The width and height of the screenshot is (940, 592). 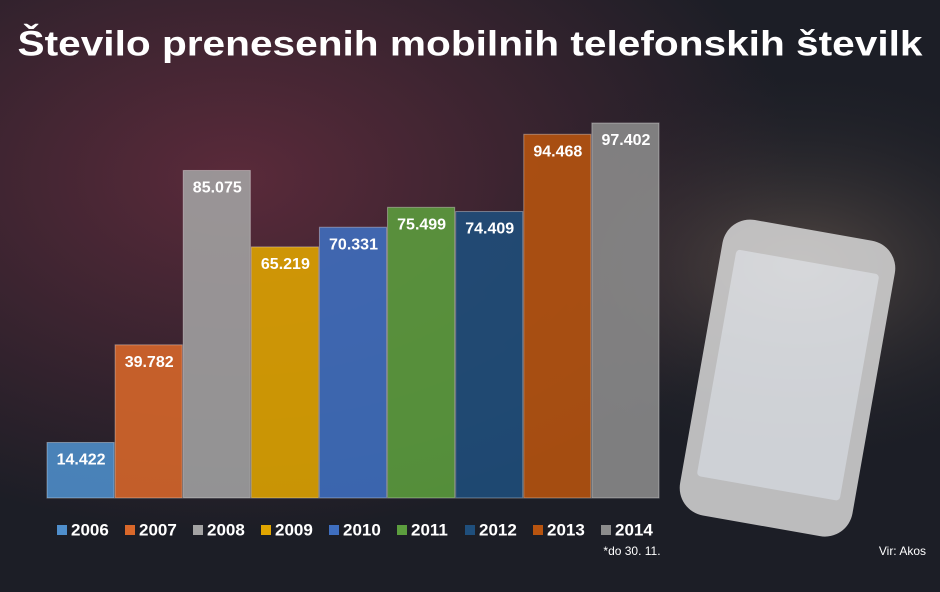 What do you see at coordinates (429, 529) in the screenshot?
I see `legend-label: 2011` at bounding box center [429, 529].